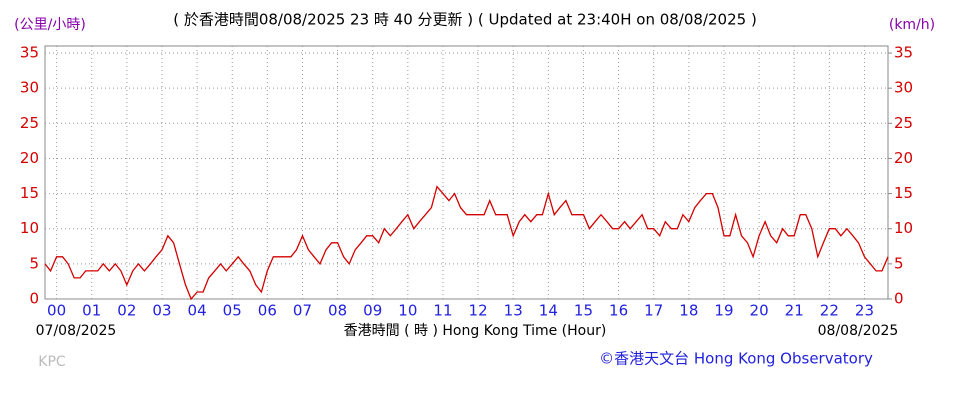  Describe the element at coordinates (548, 311) in the screenshot. I see `x-tick-label: 14` at that location.